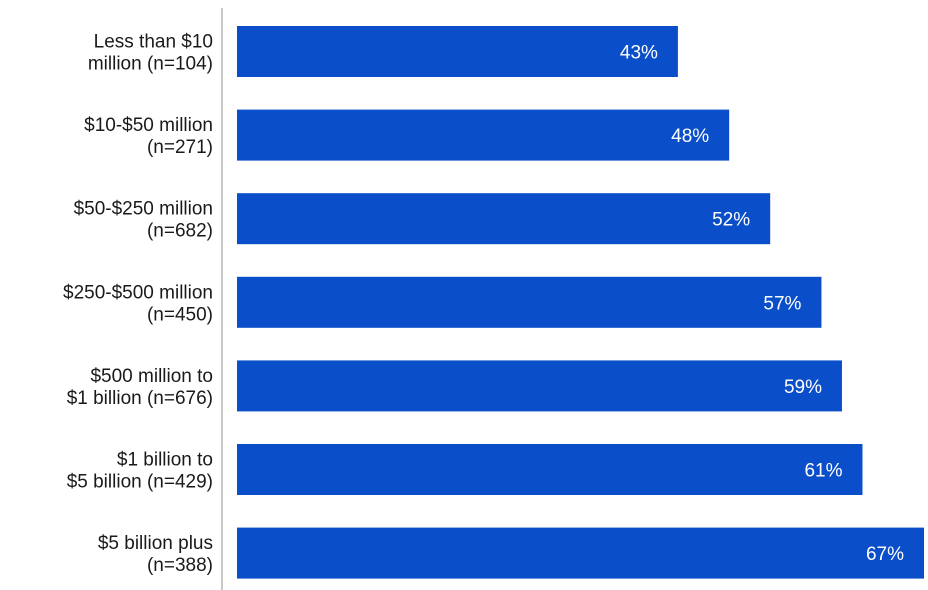  Describe the element at coordinates (639, 53) in the screenshot. I see `value-label: 43%` at that location.